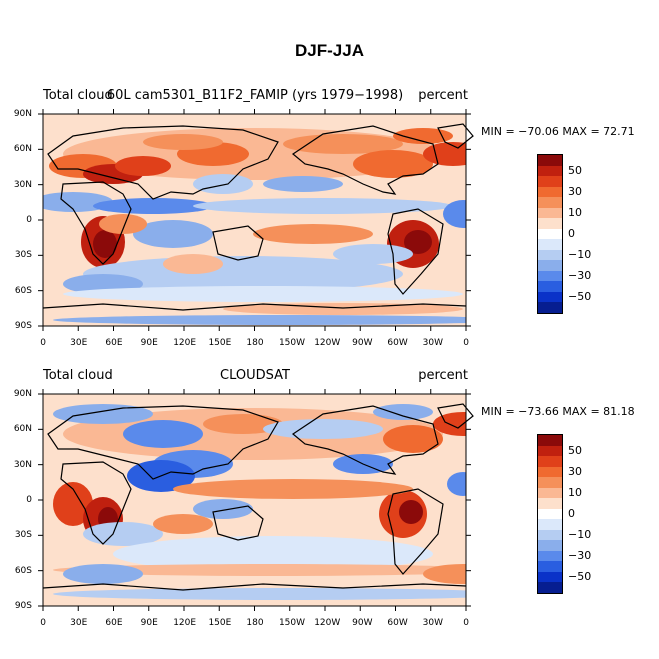 The image size is (659, 659). Describe the element at coordinates (22, 394) in the screenshot. I see `y-tick-label: 90N` at that location.